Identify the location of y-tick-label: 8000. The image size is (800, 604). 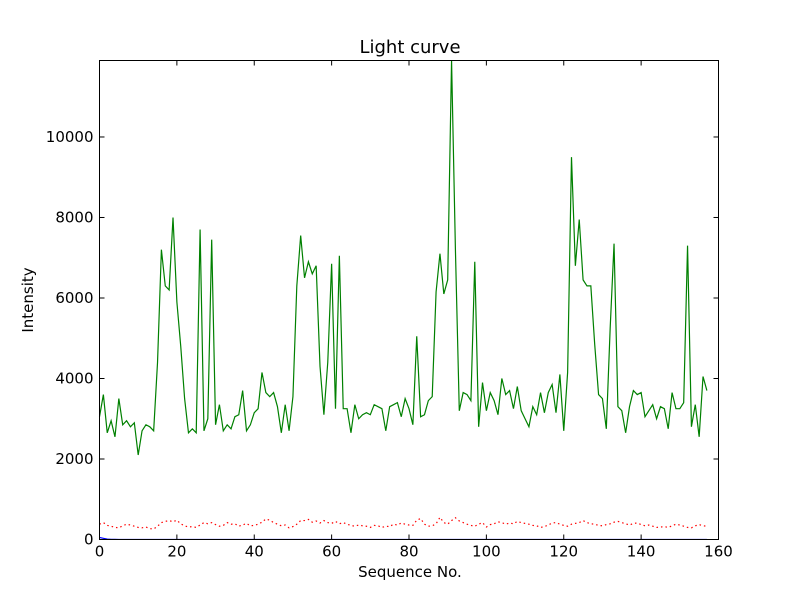
(74, 217).